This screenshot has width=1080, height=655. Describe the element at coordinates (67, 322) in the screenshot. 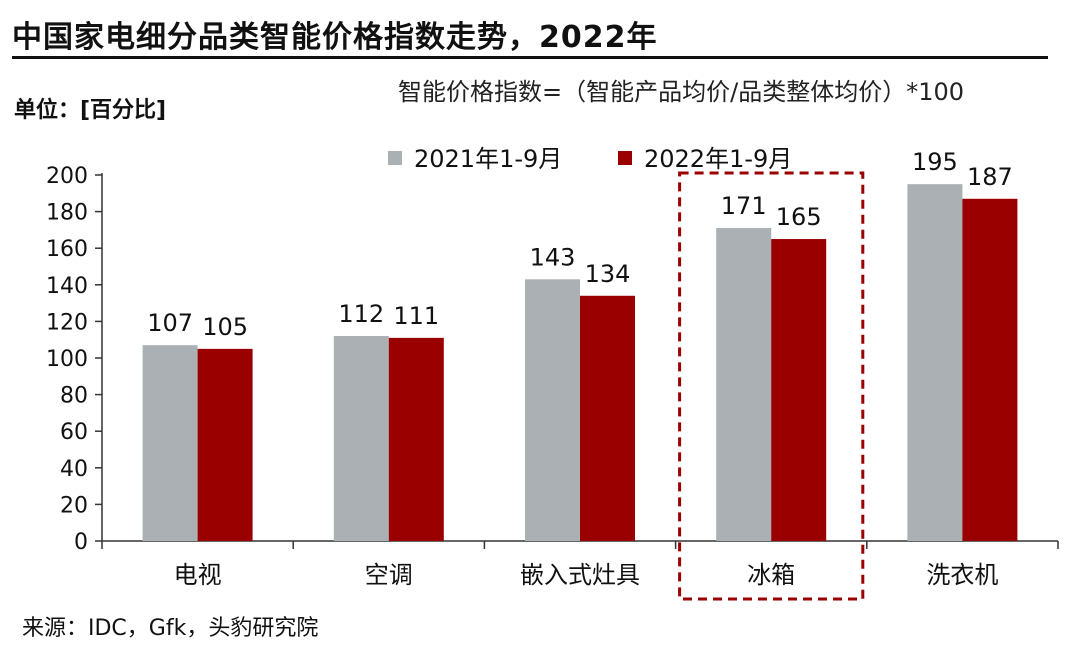

I see `y-tick-label: 120` at that location.